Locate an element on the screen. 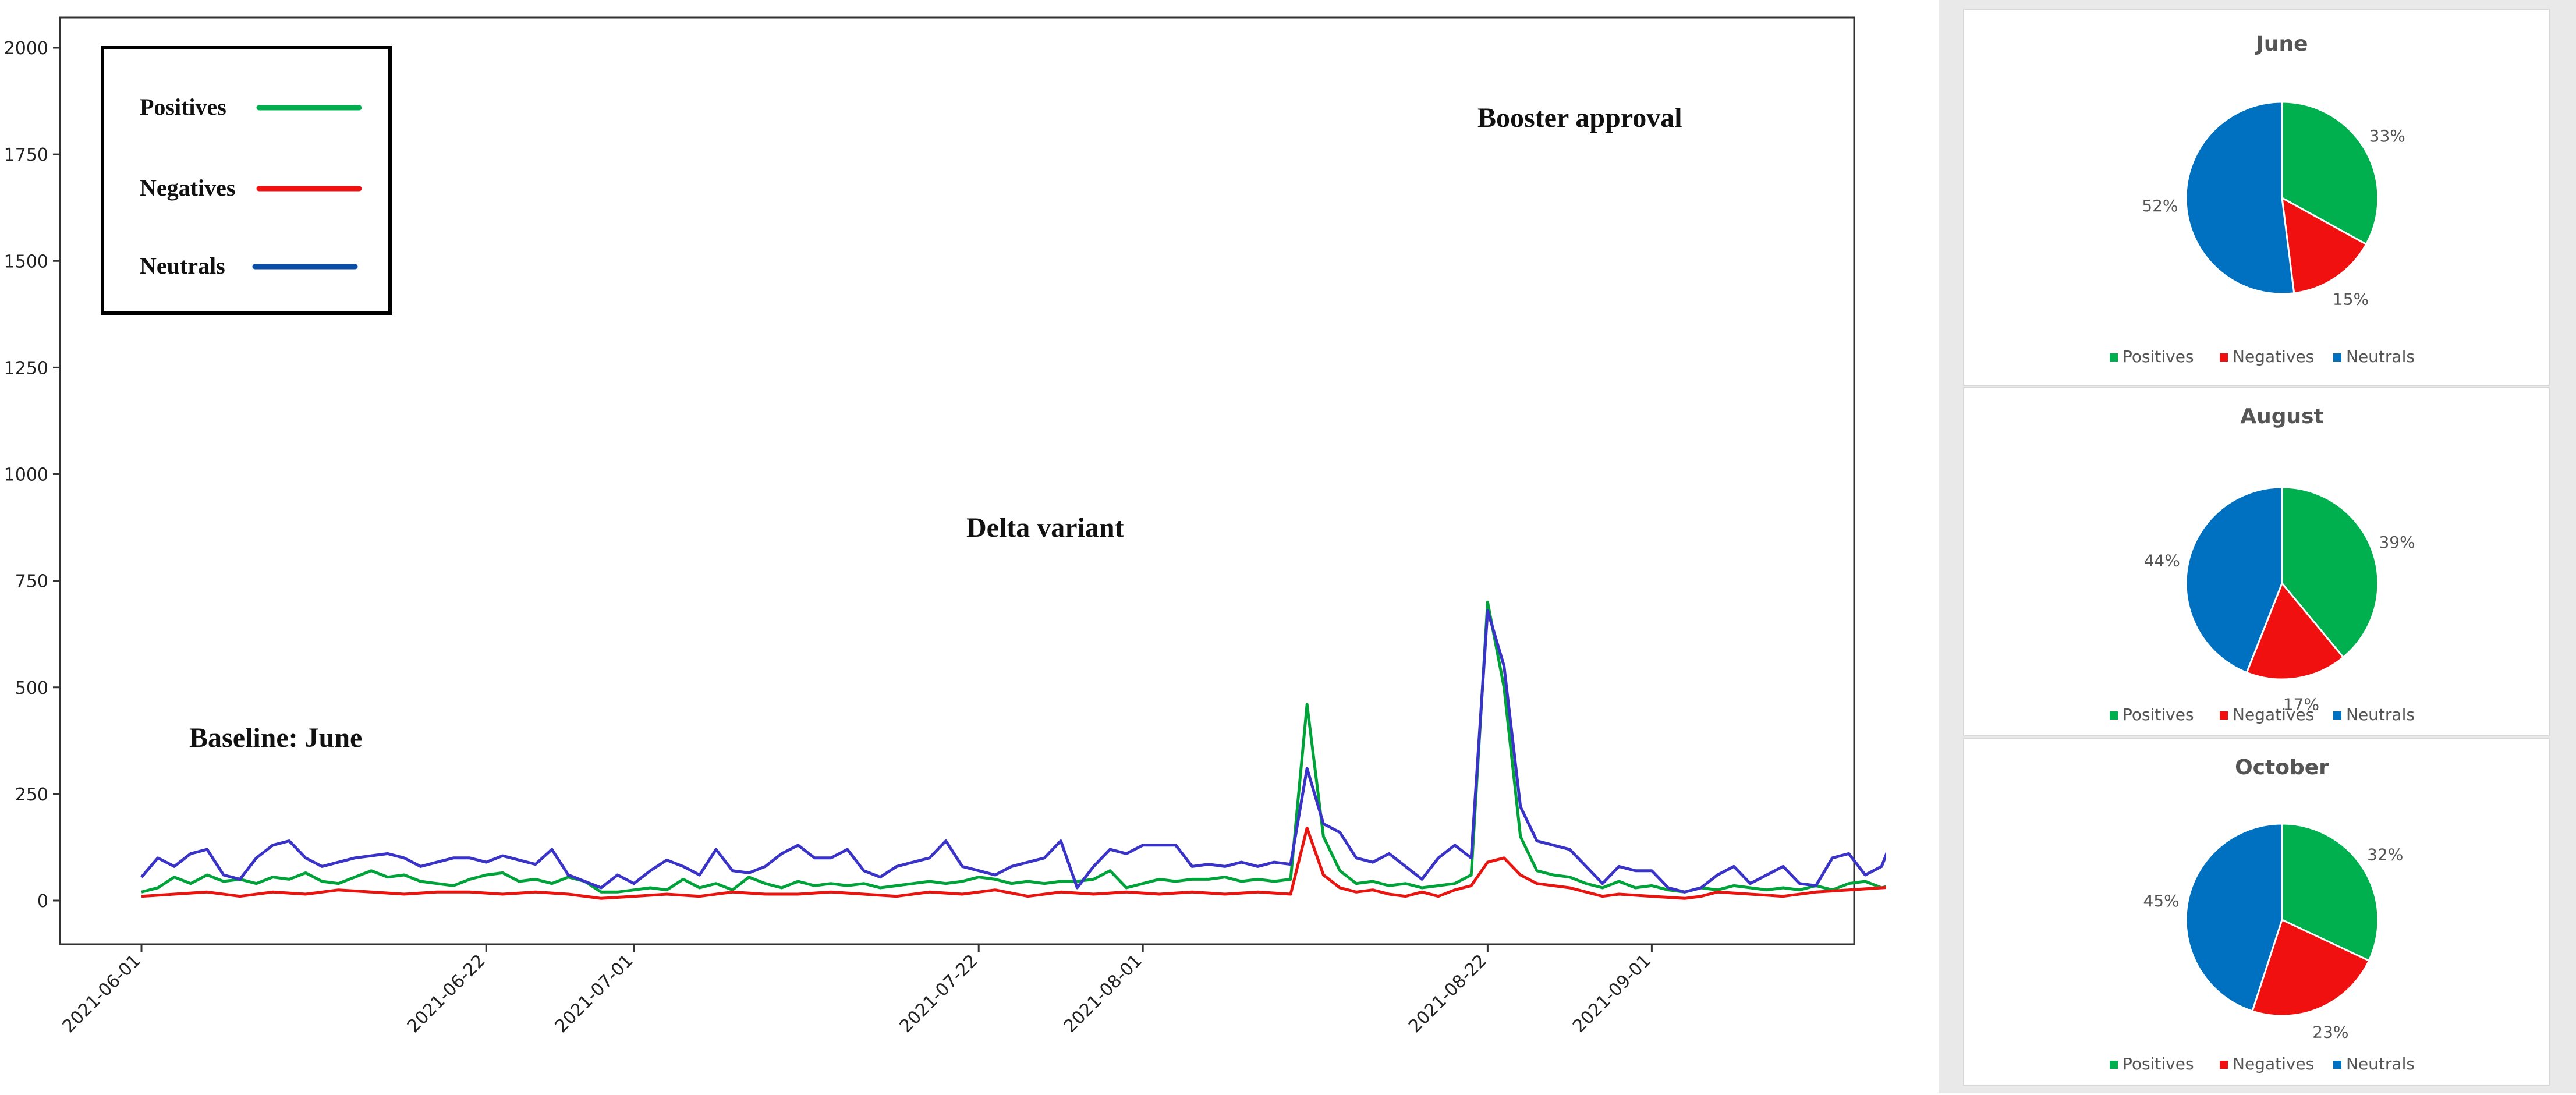 Image resolution: width=2576 pixels, height=1095 pixels. pie-value-label: 17% is located at coordinates (2301, 704).